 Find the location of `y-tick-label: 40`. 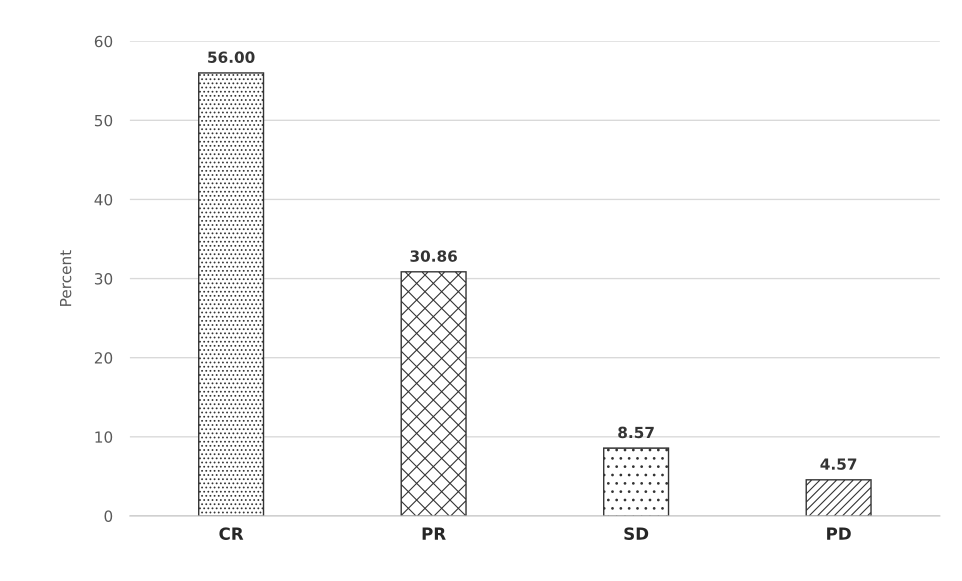

y-tick-label: 40 is located at coordinates (103, 200).